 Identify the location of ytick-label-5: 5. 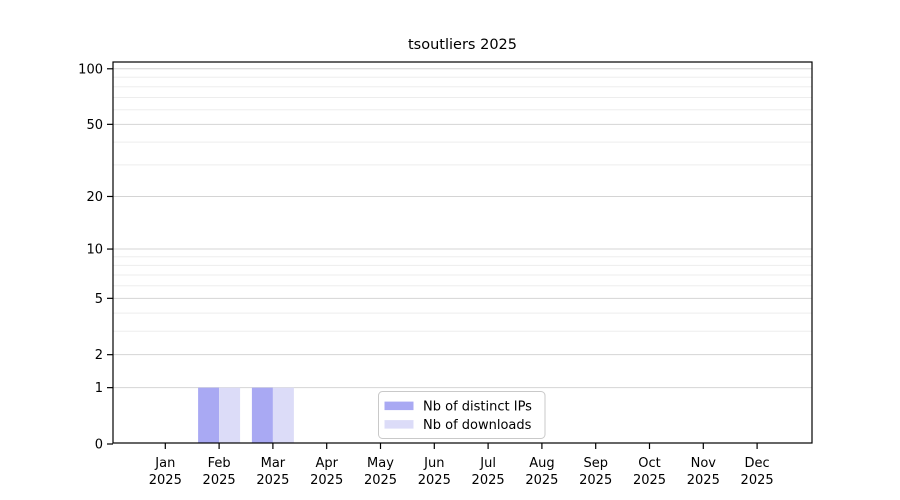
(99, 299).